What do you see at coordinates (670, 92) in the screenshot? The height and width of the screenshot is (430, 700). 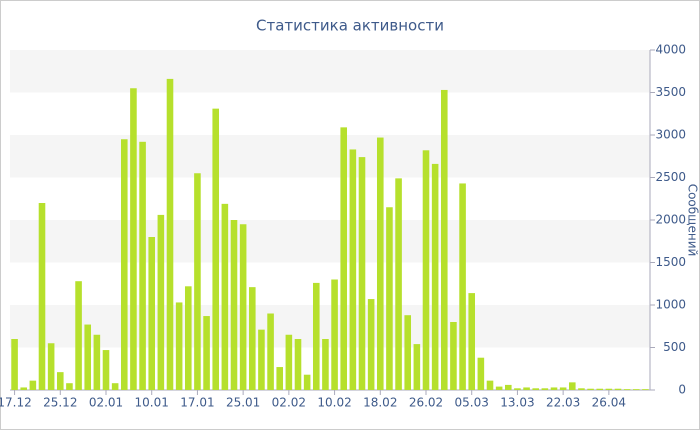 I see `y-tick-label: 3500` at bounding box center [670, 92].